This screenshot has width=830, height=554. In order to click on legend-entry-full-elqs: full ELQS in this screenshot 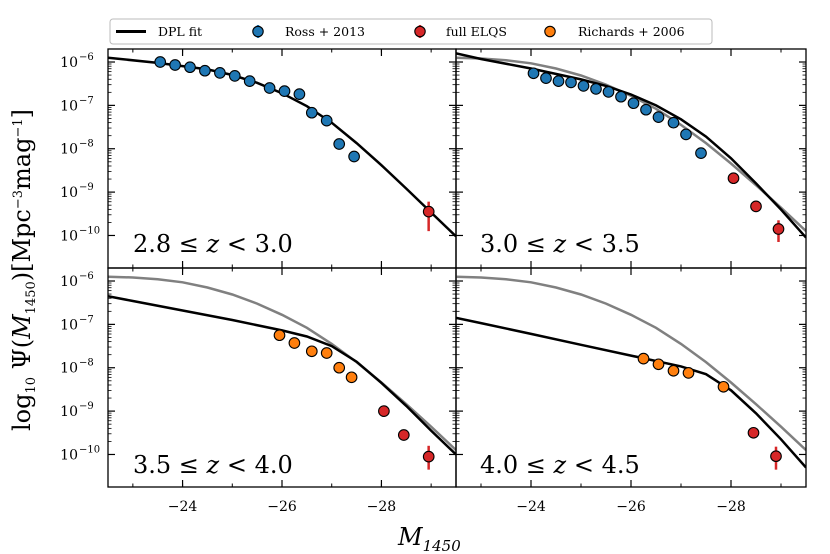, I will do `click(460, 31)`.